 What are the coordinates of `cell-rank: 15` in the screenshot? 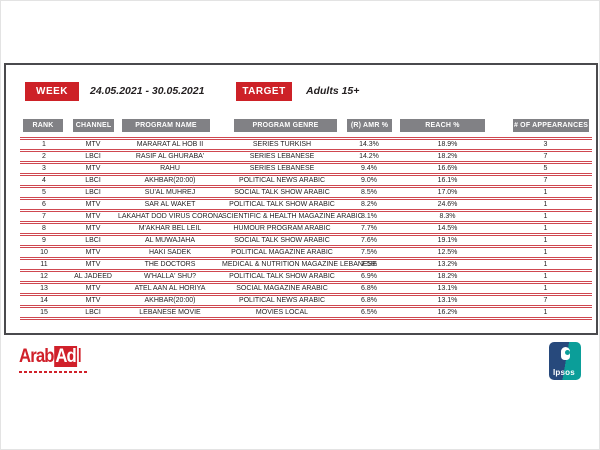 It's located at (44, 312).